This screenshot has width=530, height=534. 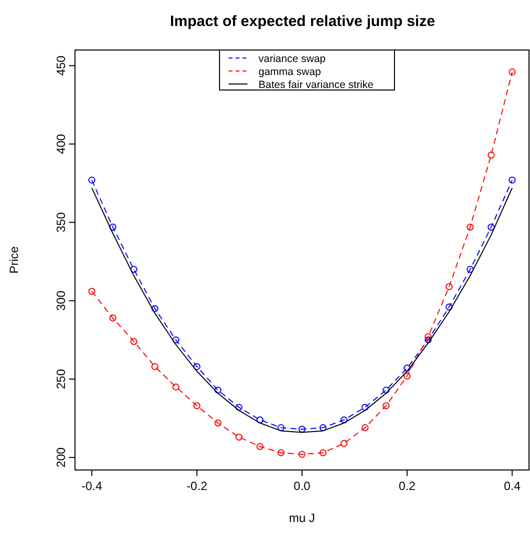 I want to click on x-axis-title: mu J, so click(x=302, y=518).